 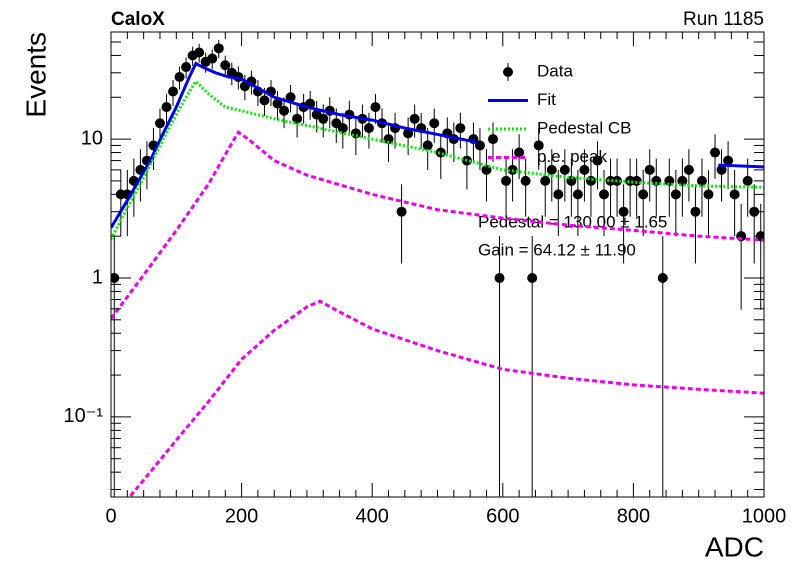 What do you see at coordinates (508, 72) in the screenshot?
I see `legend-marker` at bounding box center [508, 72].